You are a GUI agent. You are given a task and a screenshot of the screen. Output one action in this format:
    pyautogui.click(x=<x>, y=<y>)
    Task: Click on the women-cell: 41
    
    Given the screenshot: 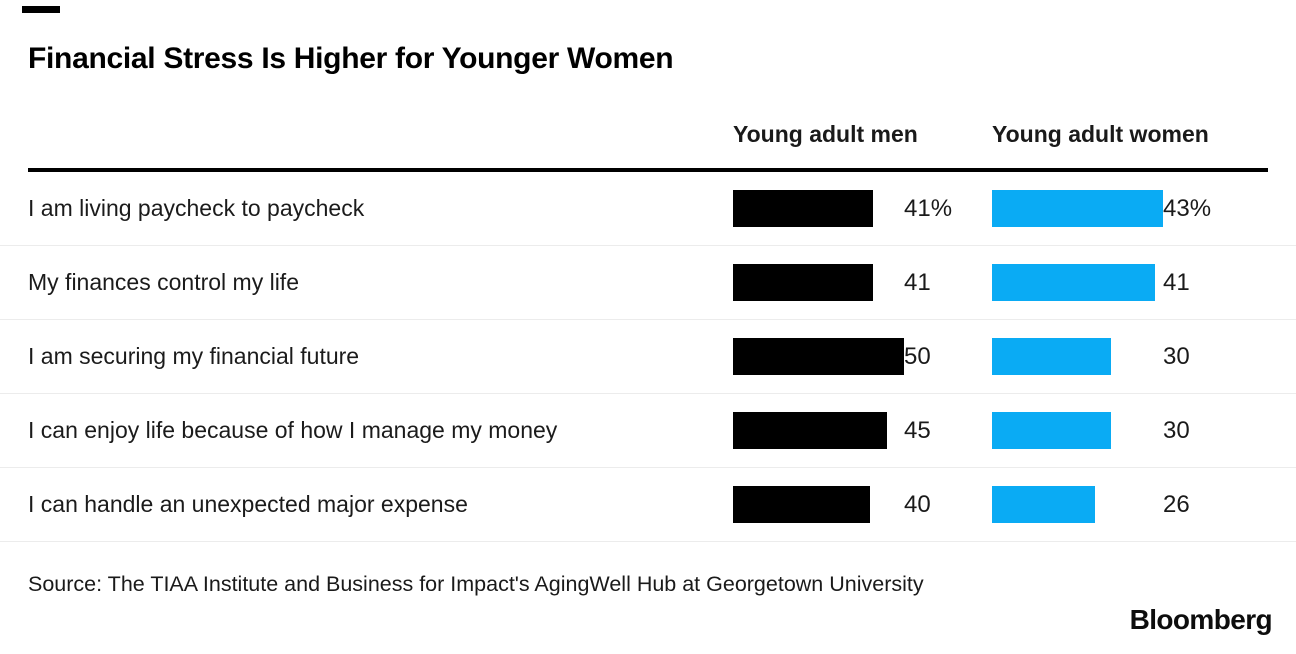 What is the action you would take?
    pyautogui.click(x=1142, y=282)
    